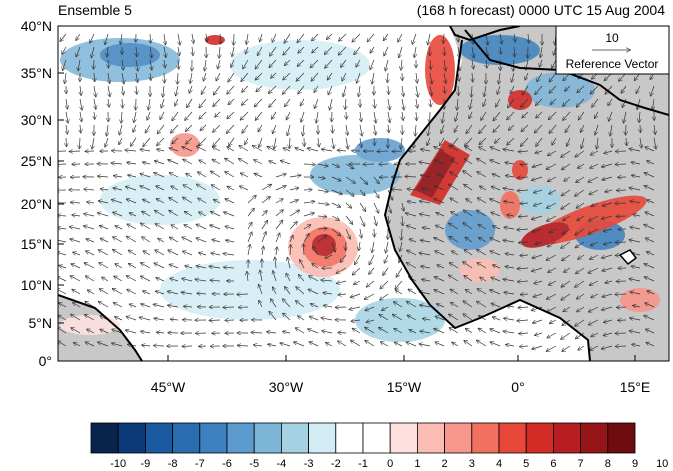 Image resolution: width=673 pixels, height=471 pixels. I want to click on lon-label-30W: 30°W, so click(286, 387).